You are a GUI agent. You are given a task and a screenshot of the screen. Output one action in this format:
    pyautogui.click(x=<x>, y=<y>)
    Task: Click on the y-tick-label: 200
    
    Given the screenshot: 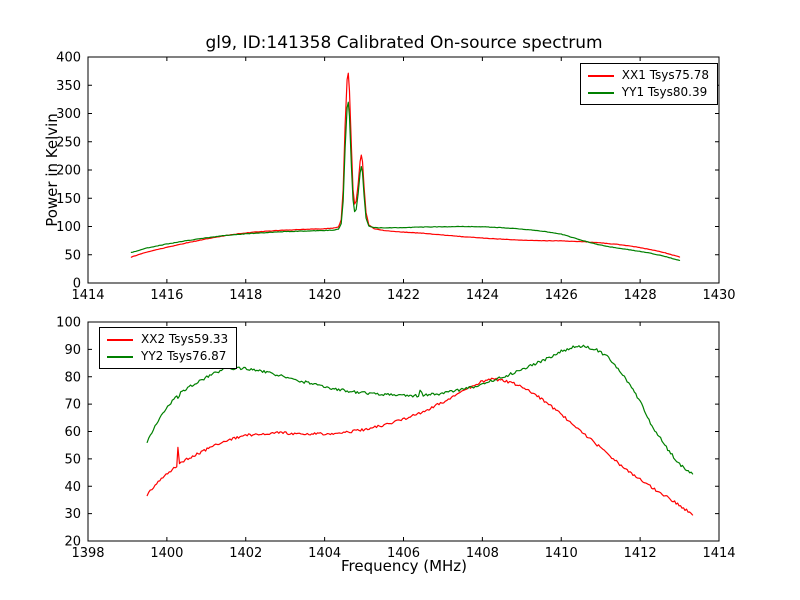 What is the action you would take?
    pyautogui.click(x=68, y=171)
    